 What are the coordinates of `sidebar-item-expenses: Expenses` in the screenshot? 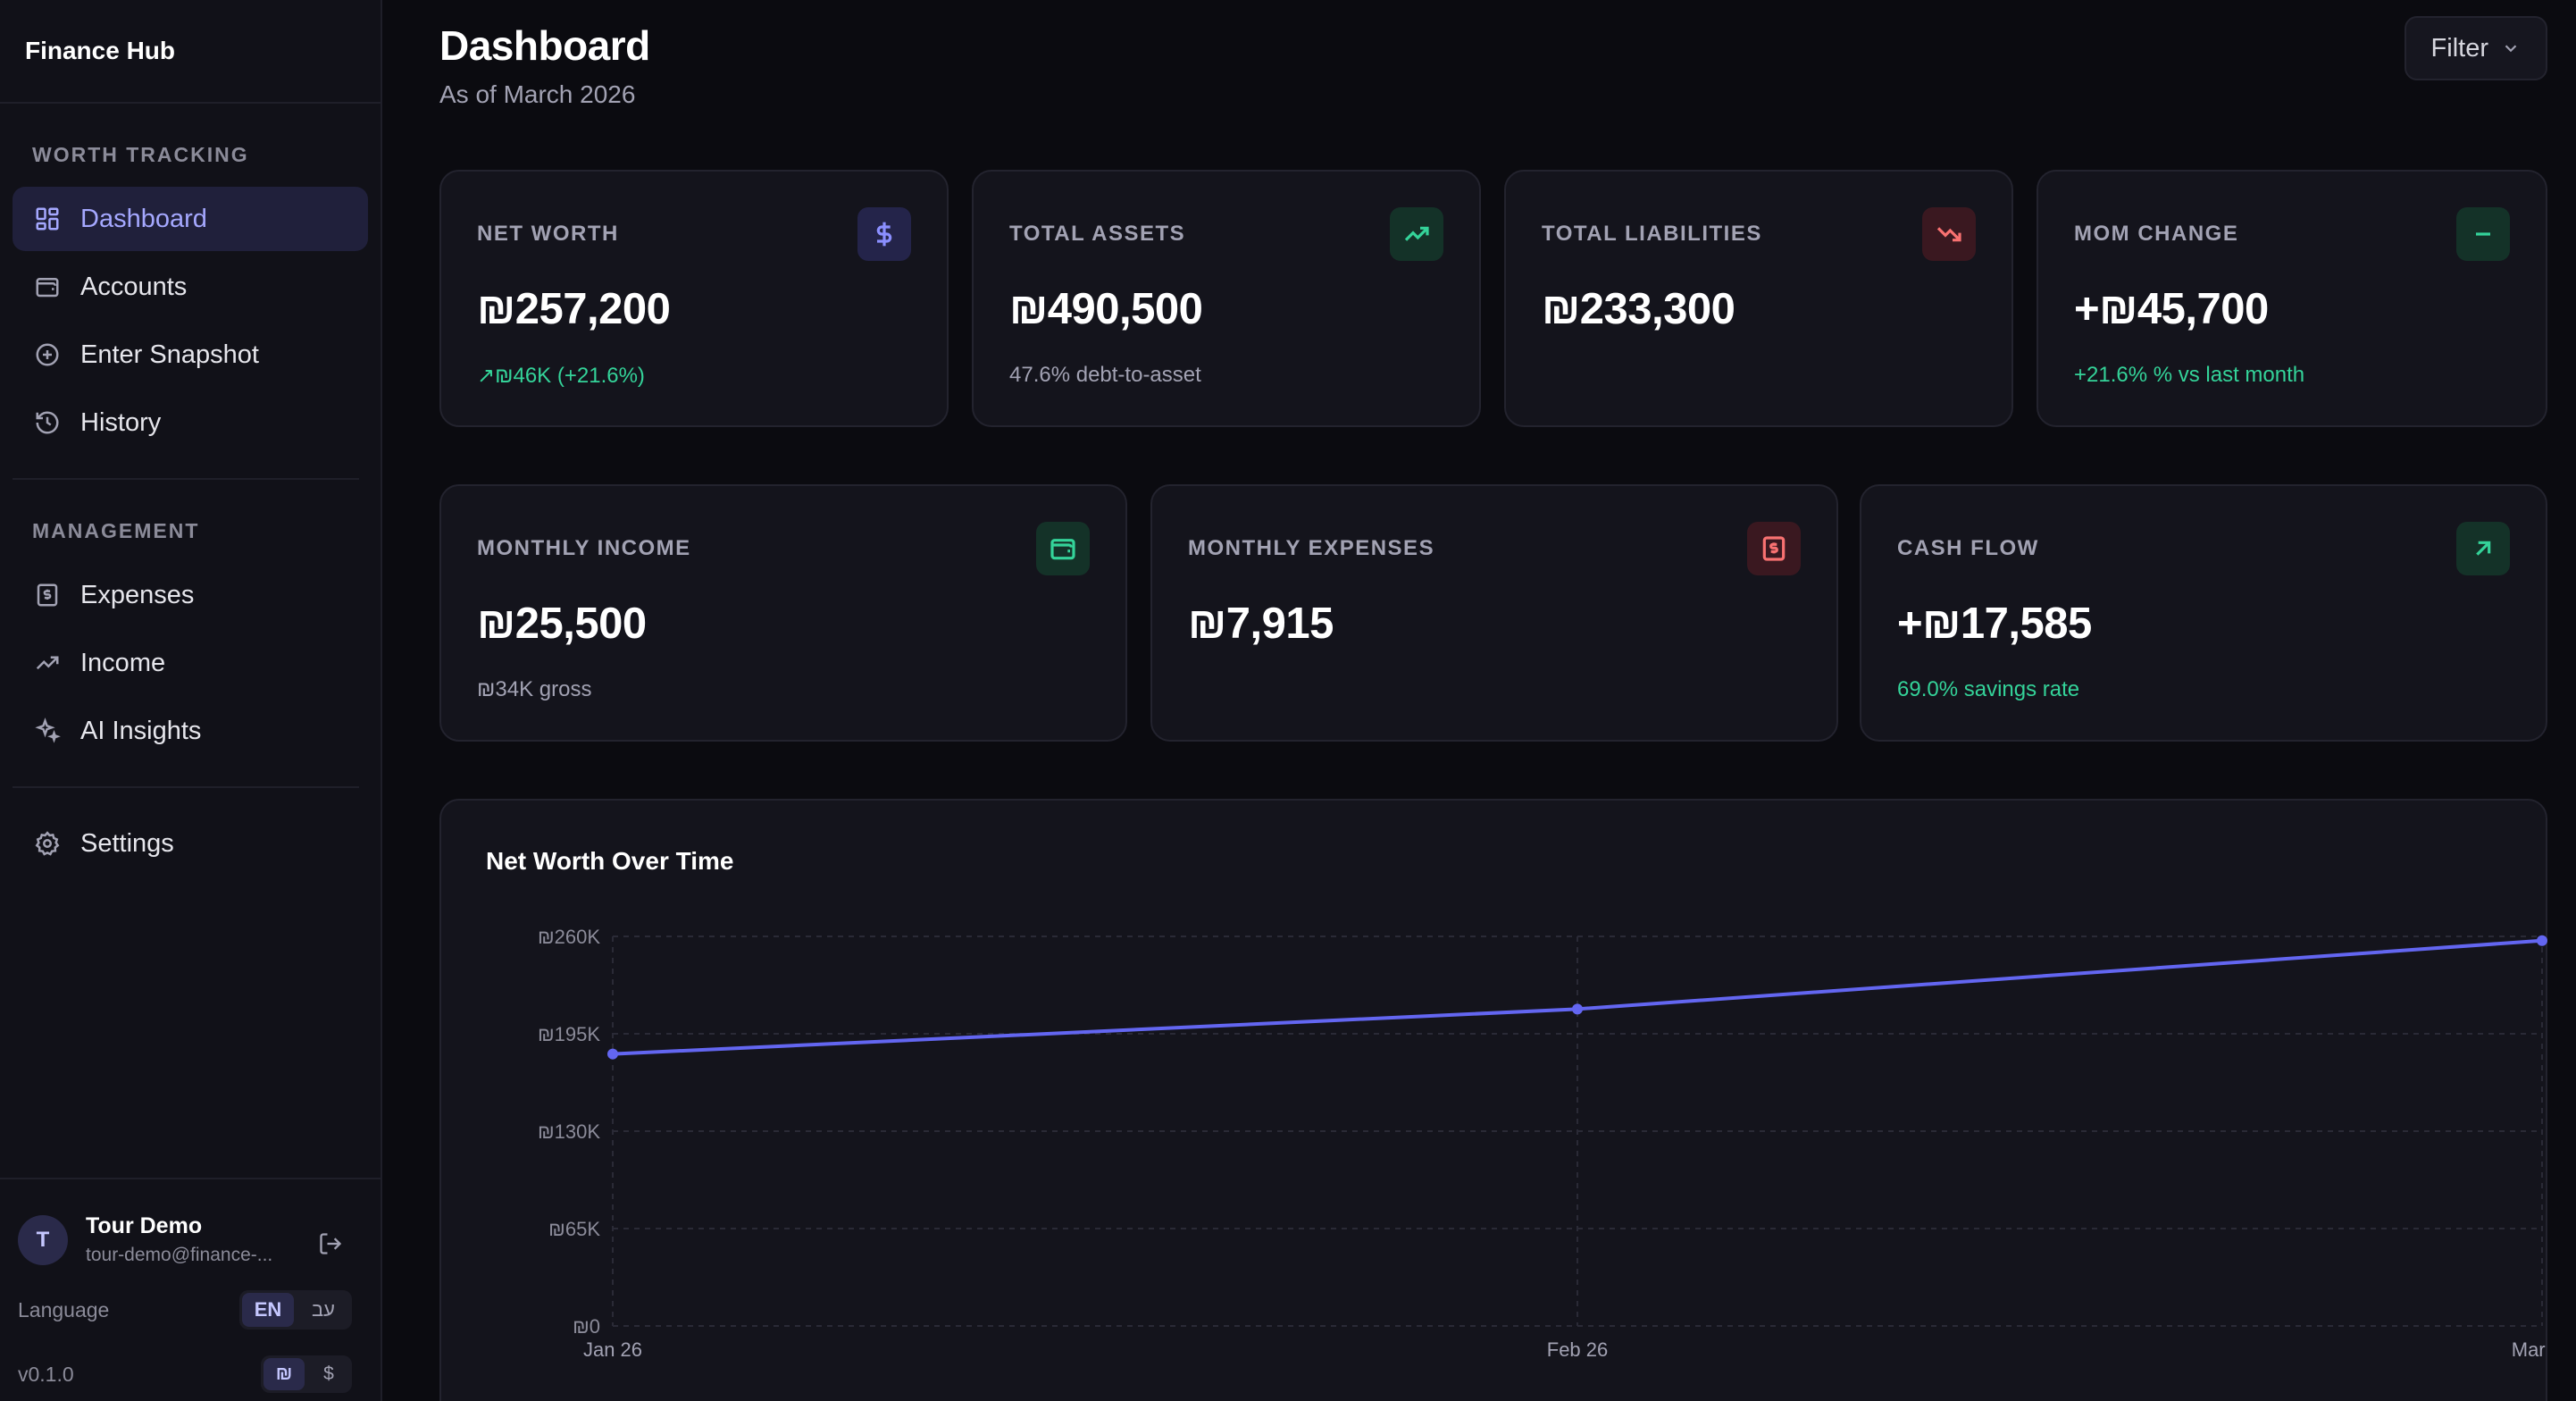 It's located at (191, 595).